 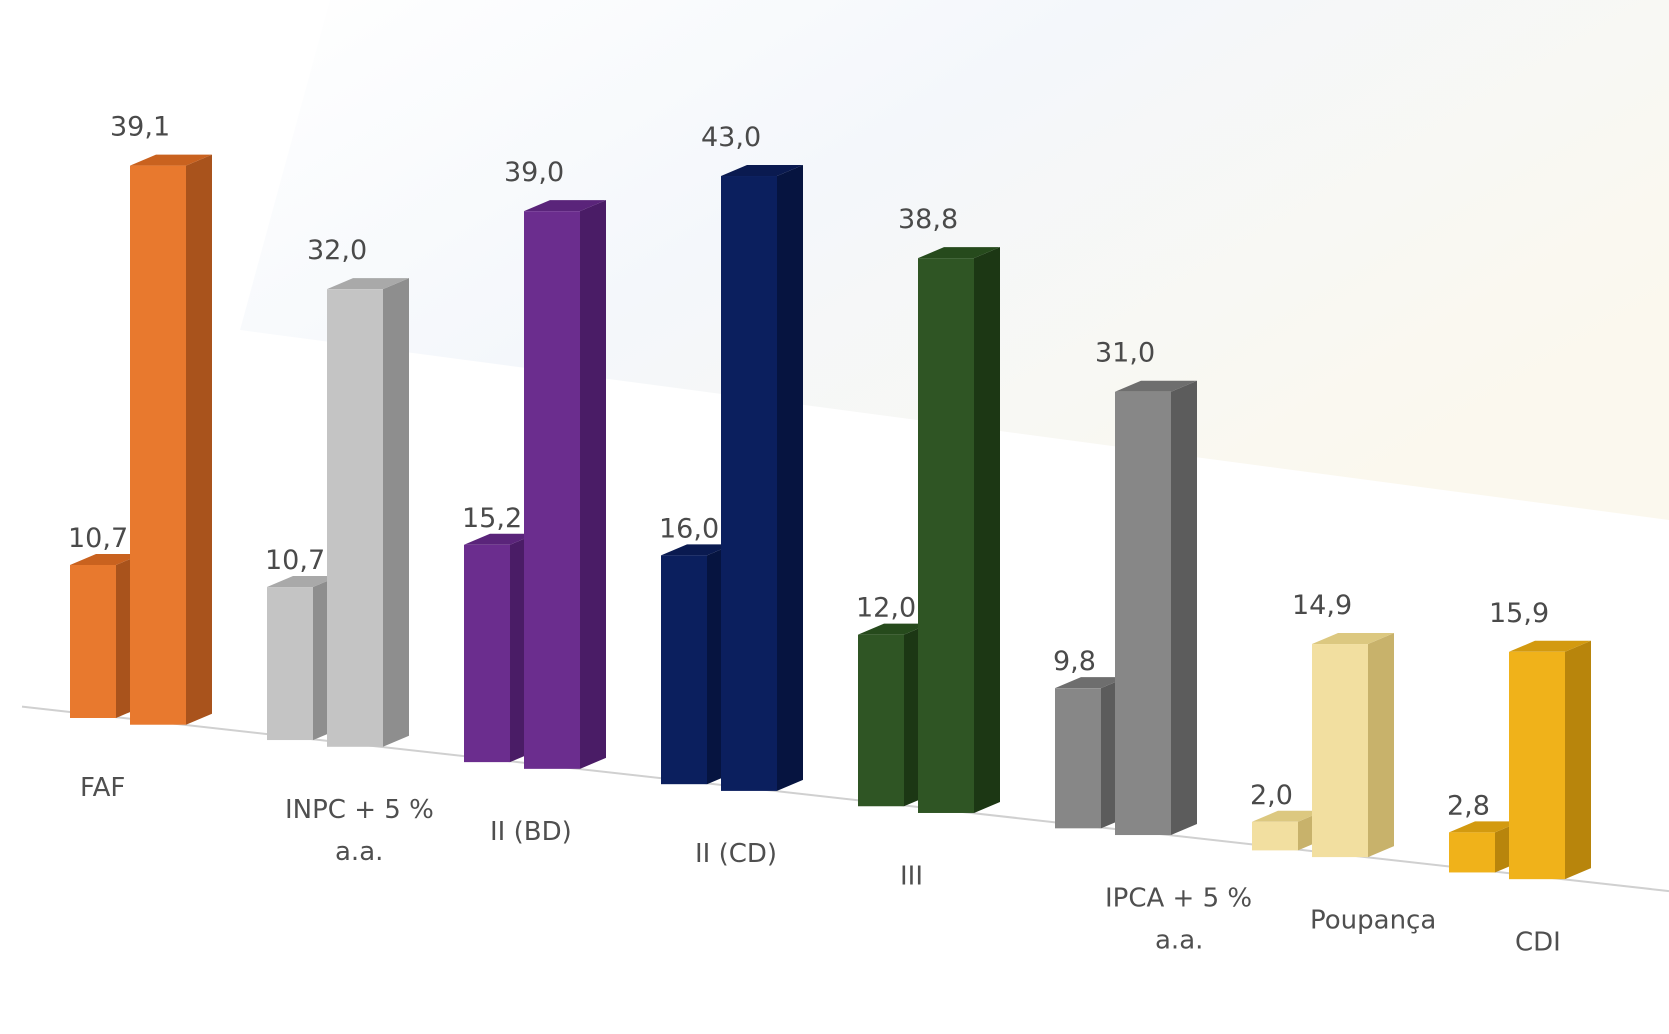 What do you see at coordinates (731, 137) in the screenshot?
I see `value-label-series2: 43,0` at bounding box center [731, 137].